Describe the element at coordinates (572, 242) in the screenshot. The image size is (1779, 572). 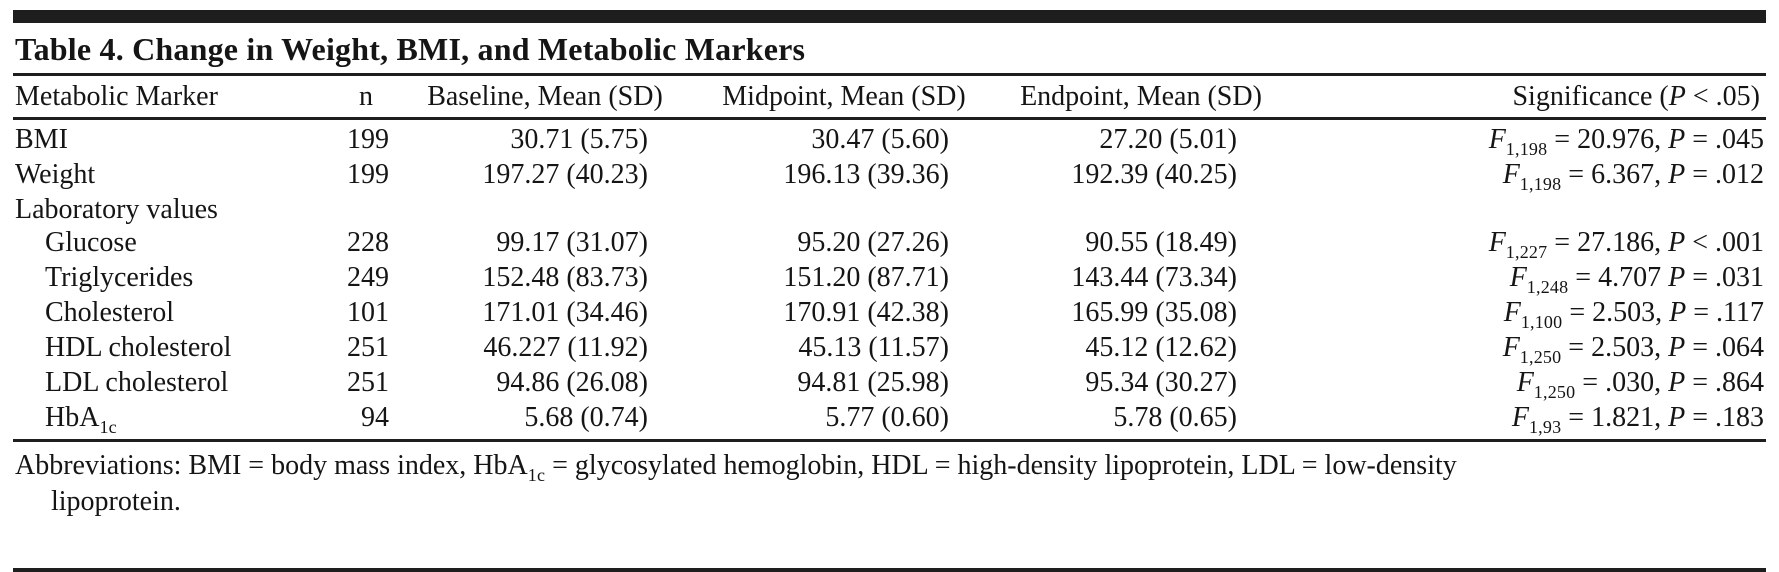
I see `cell-baseline: 99.17 (31.07)` at that location.